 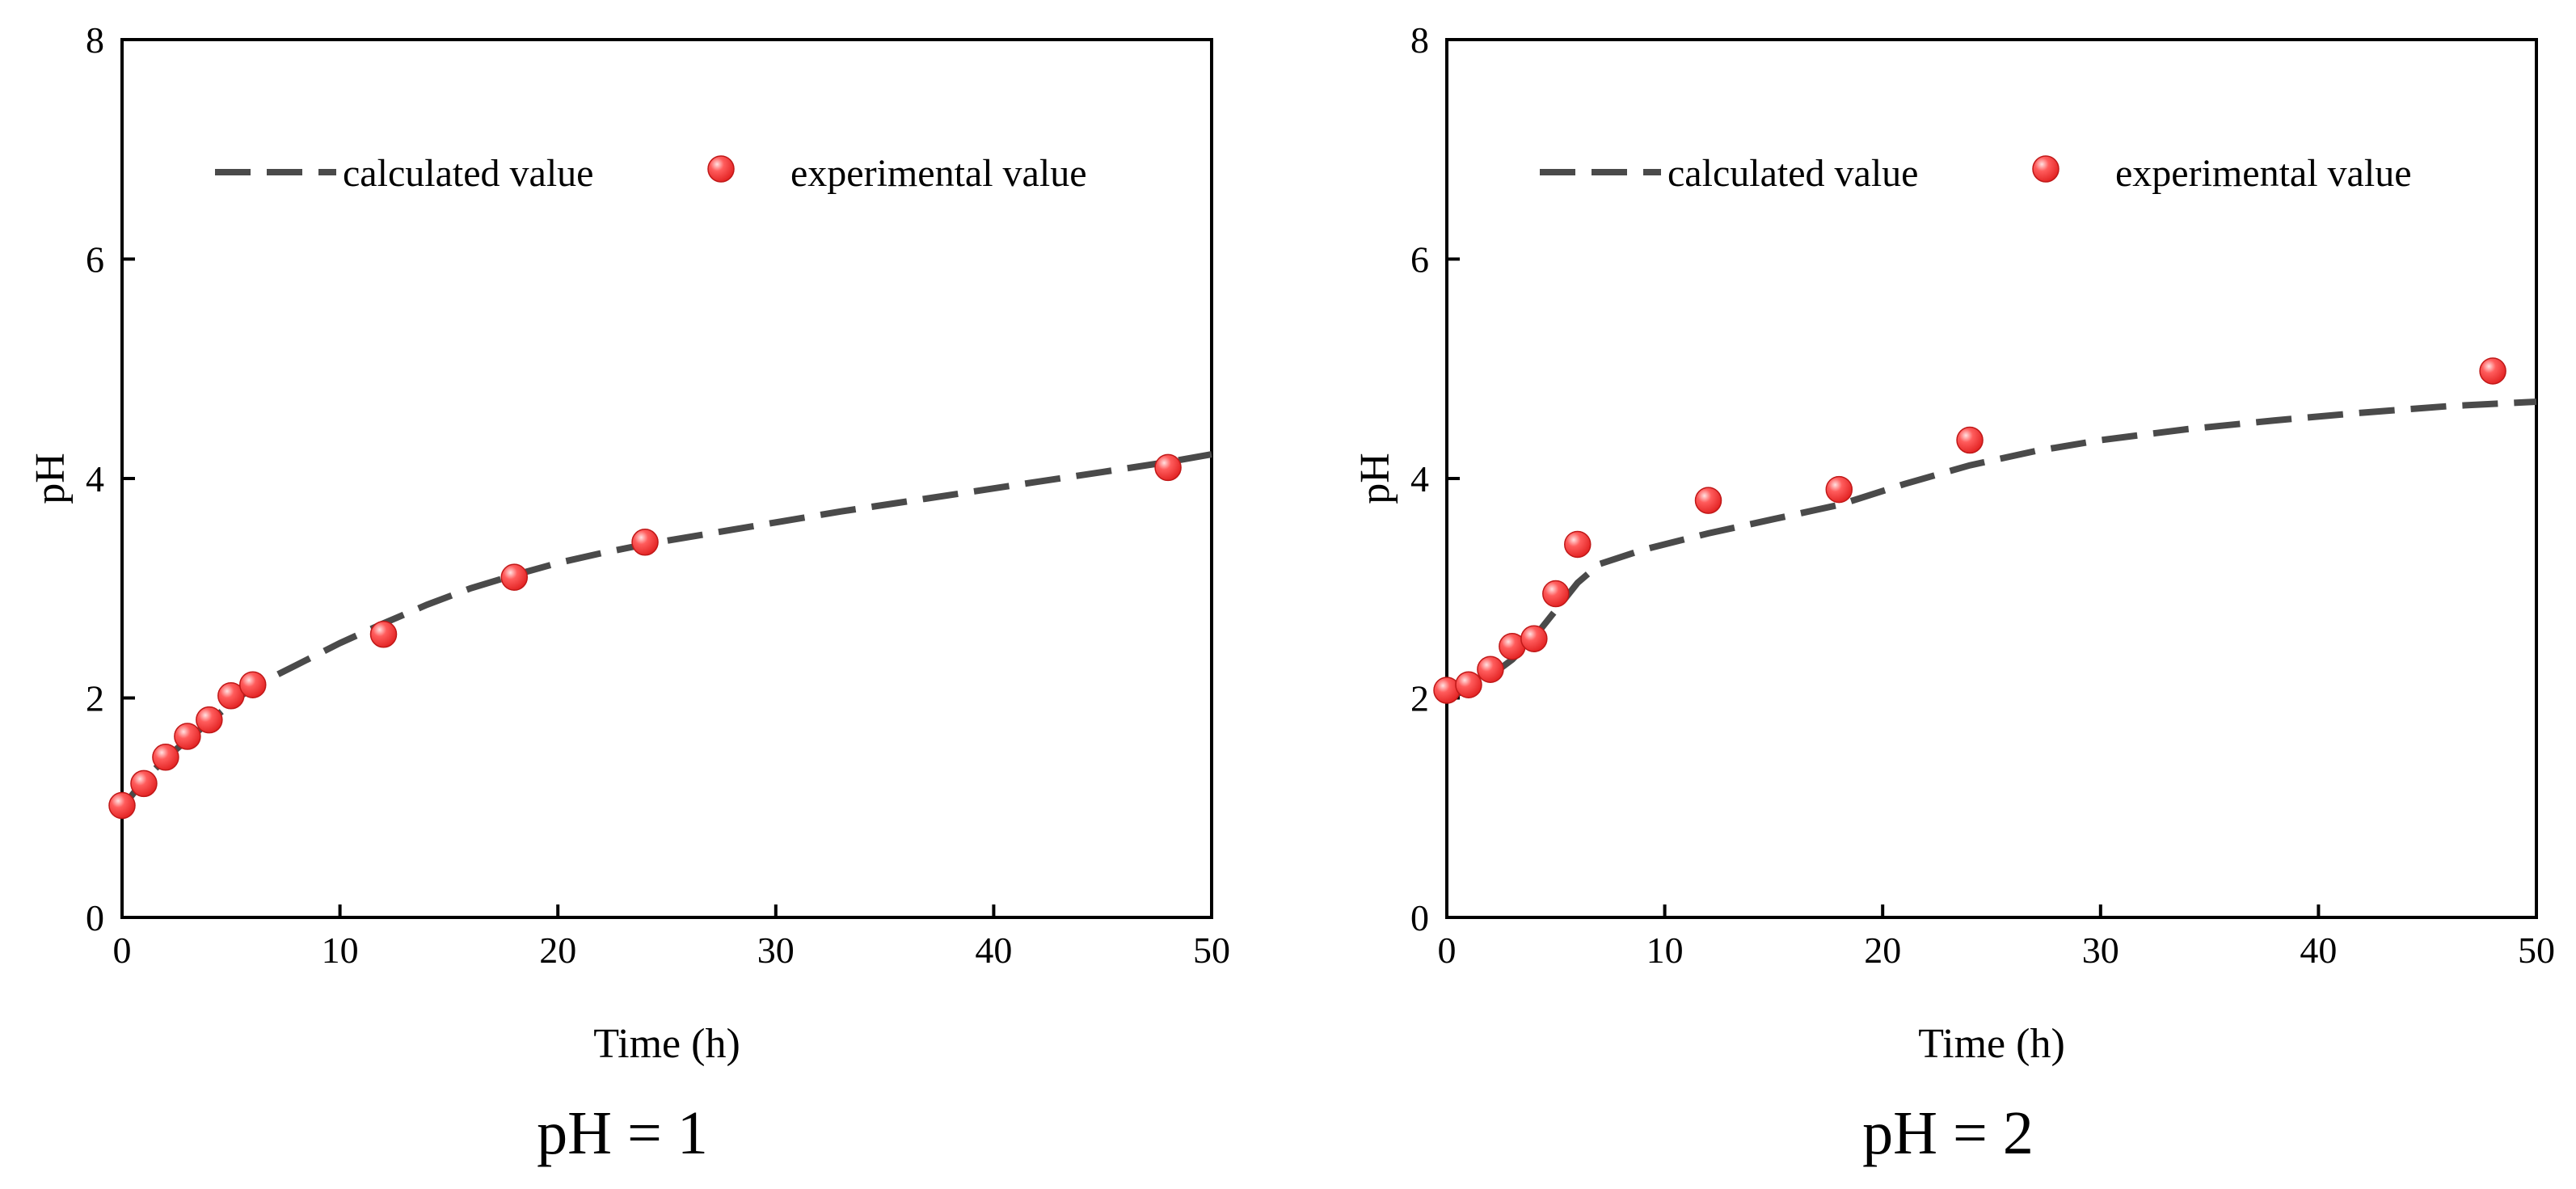 I want to click on panel-caption: pH = 1, so click(x=623, y=1133).